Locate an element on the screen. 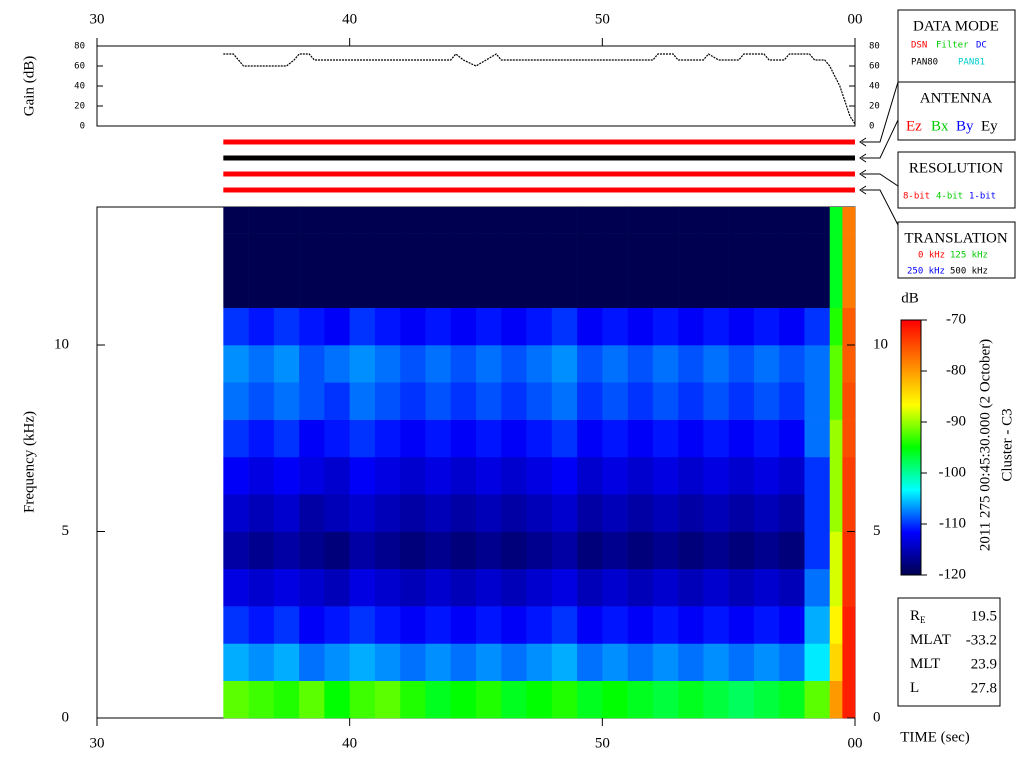  colorbar-tick-label: -110 is located at coordinates (952, 523).